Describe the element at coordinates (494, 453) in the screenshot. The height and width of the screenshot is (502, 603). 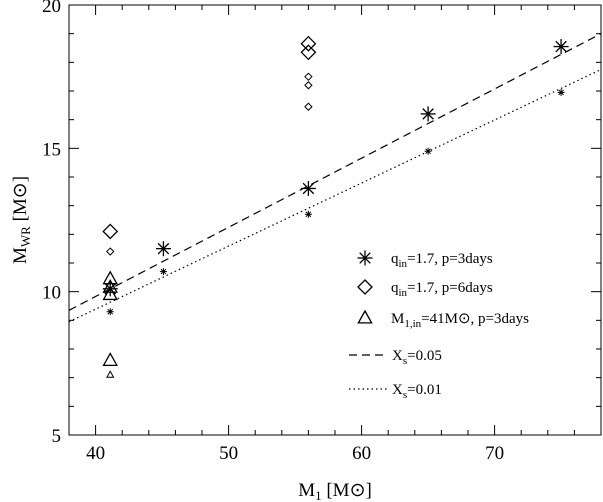
I see `x-tick-label: 70` at that location.